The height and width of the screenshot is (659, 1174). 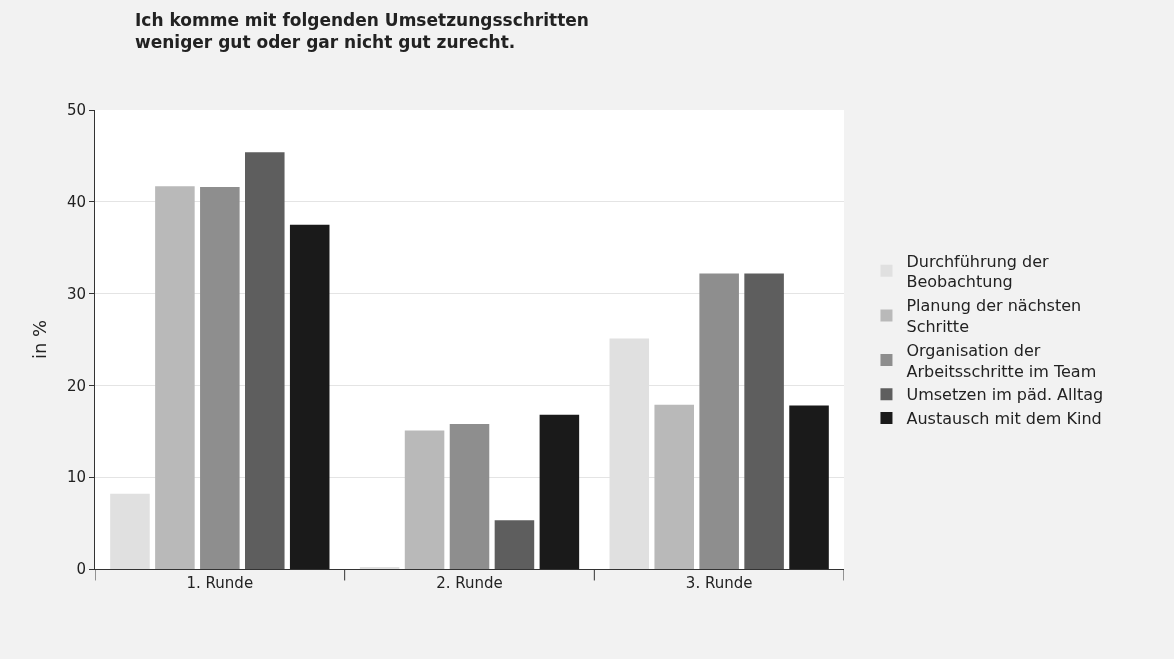 What do you see at coordinates (1005, 395) in the screenshot?
I see `legend-label: Umsetzen im päd. Alltag` at bounding box center [1005, 395].